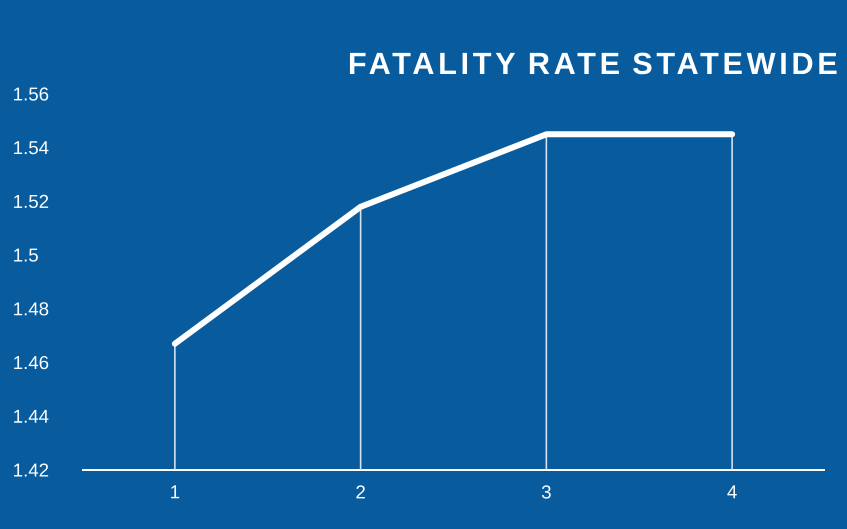 This screenshot has height=529, width=847. Describe the element at coordinates (31, 309) in the screenshot. I see `y-tick-label: 1.48` at that location.